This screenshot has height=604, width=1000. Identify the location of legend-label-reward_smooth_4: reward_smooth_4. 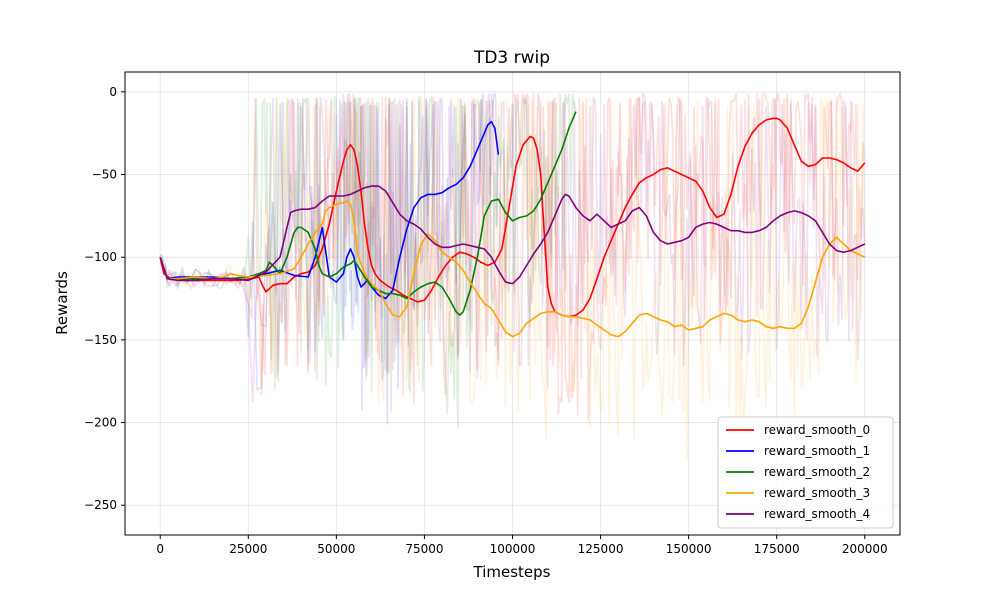
(817, 514).